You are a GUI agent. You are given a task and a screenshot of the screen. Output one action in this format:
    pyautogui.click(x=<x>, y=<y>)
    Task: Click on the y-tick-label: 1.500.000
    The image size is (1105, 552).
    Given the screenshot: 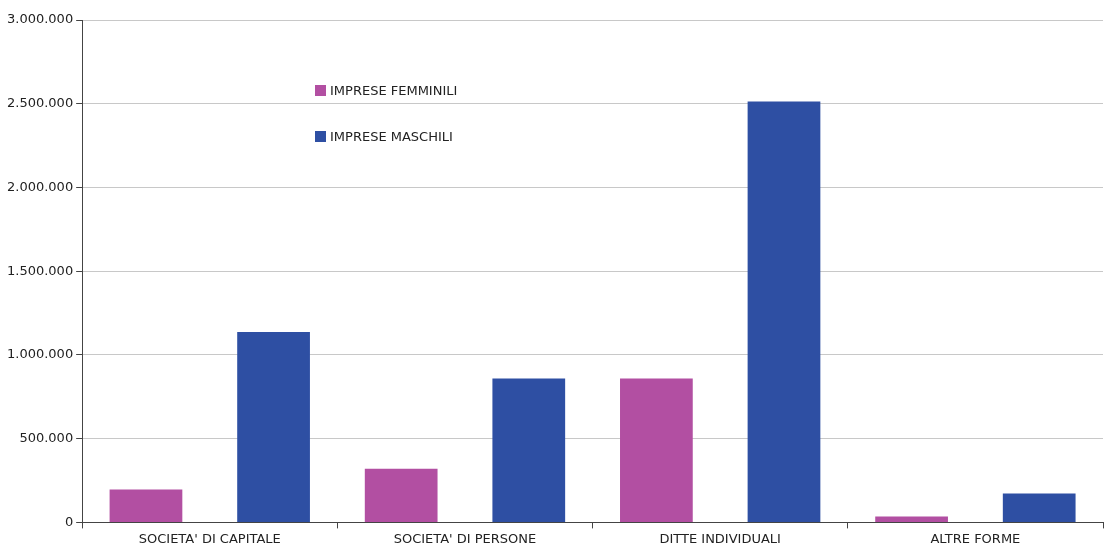 What is the action you would take?
    pyautogui.click(x=40, y=270)
    